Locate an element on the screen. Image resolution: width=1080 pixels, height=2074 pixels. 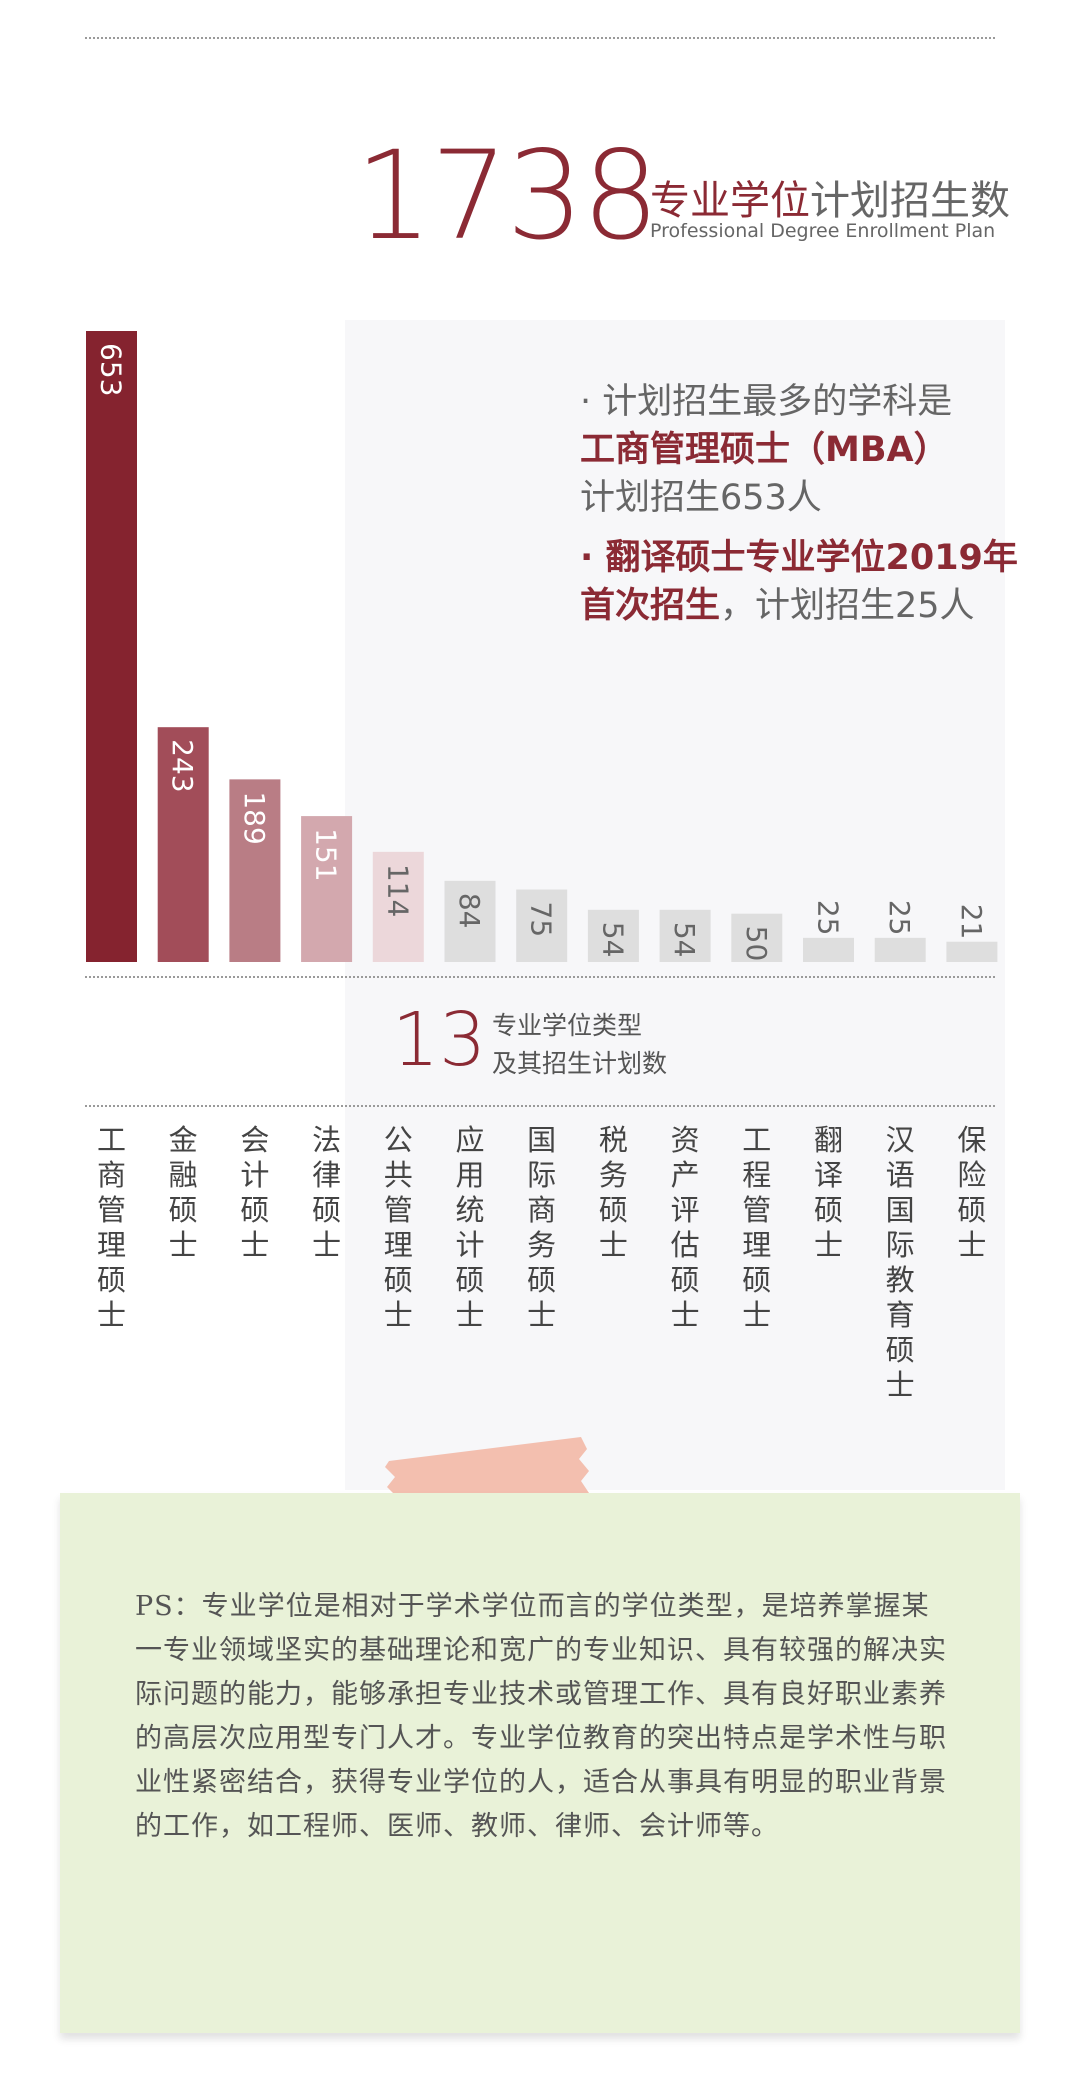
category-label-11: 翻译硕士 is located at coordinates (828, 1192).